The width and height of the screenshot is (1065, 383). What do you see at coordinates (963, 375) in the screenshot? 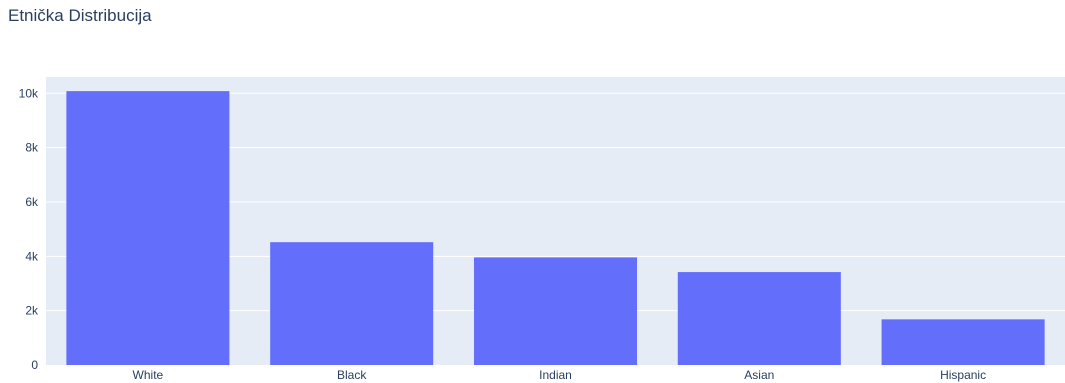
I see `x-tick-label: Hispanic` at bounding box center [963, 375].